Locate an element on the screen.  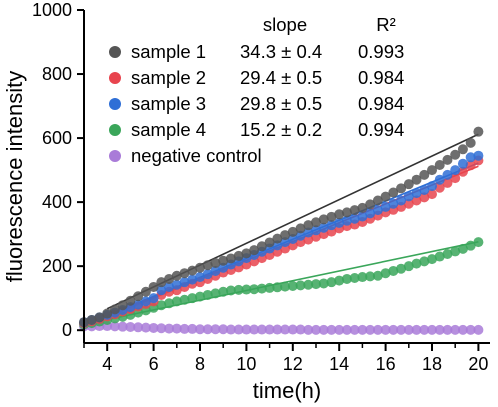
legend-r2: 0.993 is located at coordinates (381, 51).